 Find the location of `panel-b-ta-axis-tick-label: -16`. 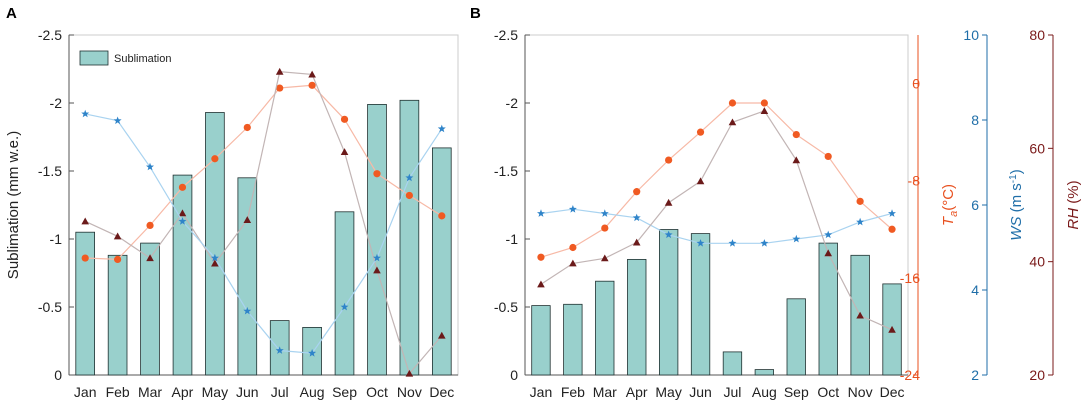

panel-b-ta-axis-tick-label: -16 is located at coordinates (910, 278).